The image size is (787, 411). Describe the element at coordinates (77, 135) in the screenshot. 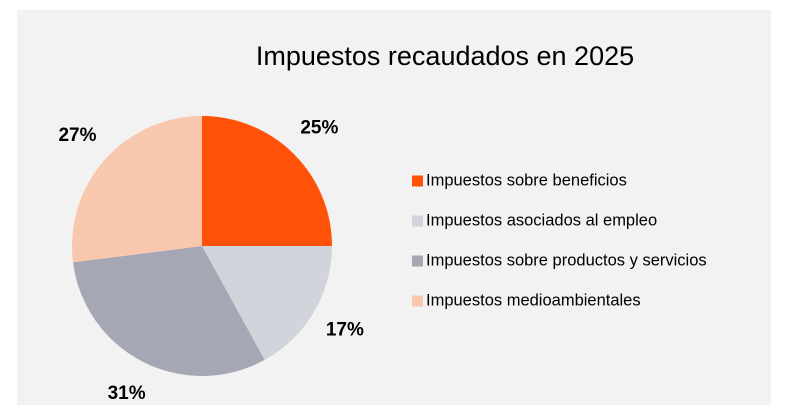

I see `data-label: 27%` at that location.